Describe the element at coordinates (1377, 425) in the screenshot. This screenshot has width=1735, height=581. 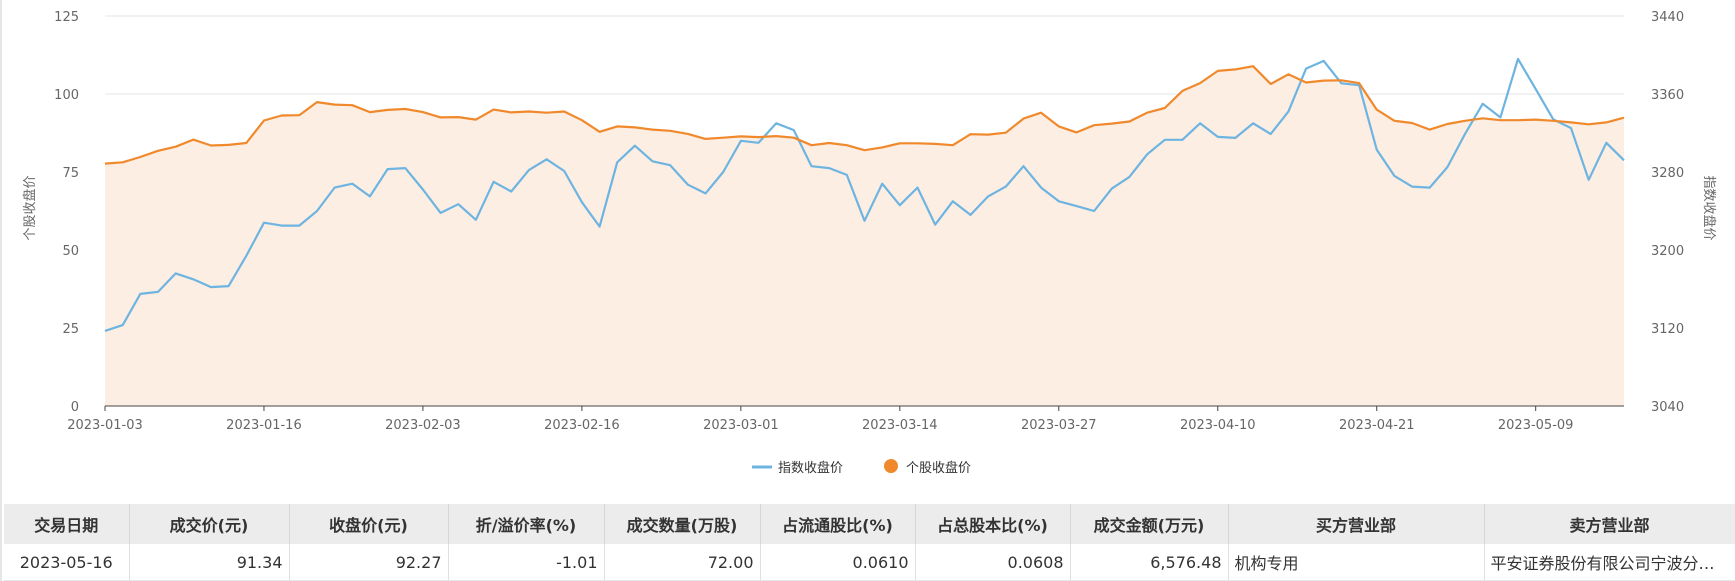
I see `x-tick-label: 2023-04-21` at that location.